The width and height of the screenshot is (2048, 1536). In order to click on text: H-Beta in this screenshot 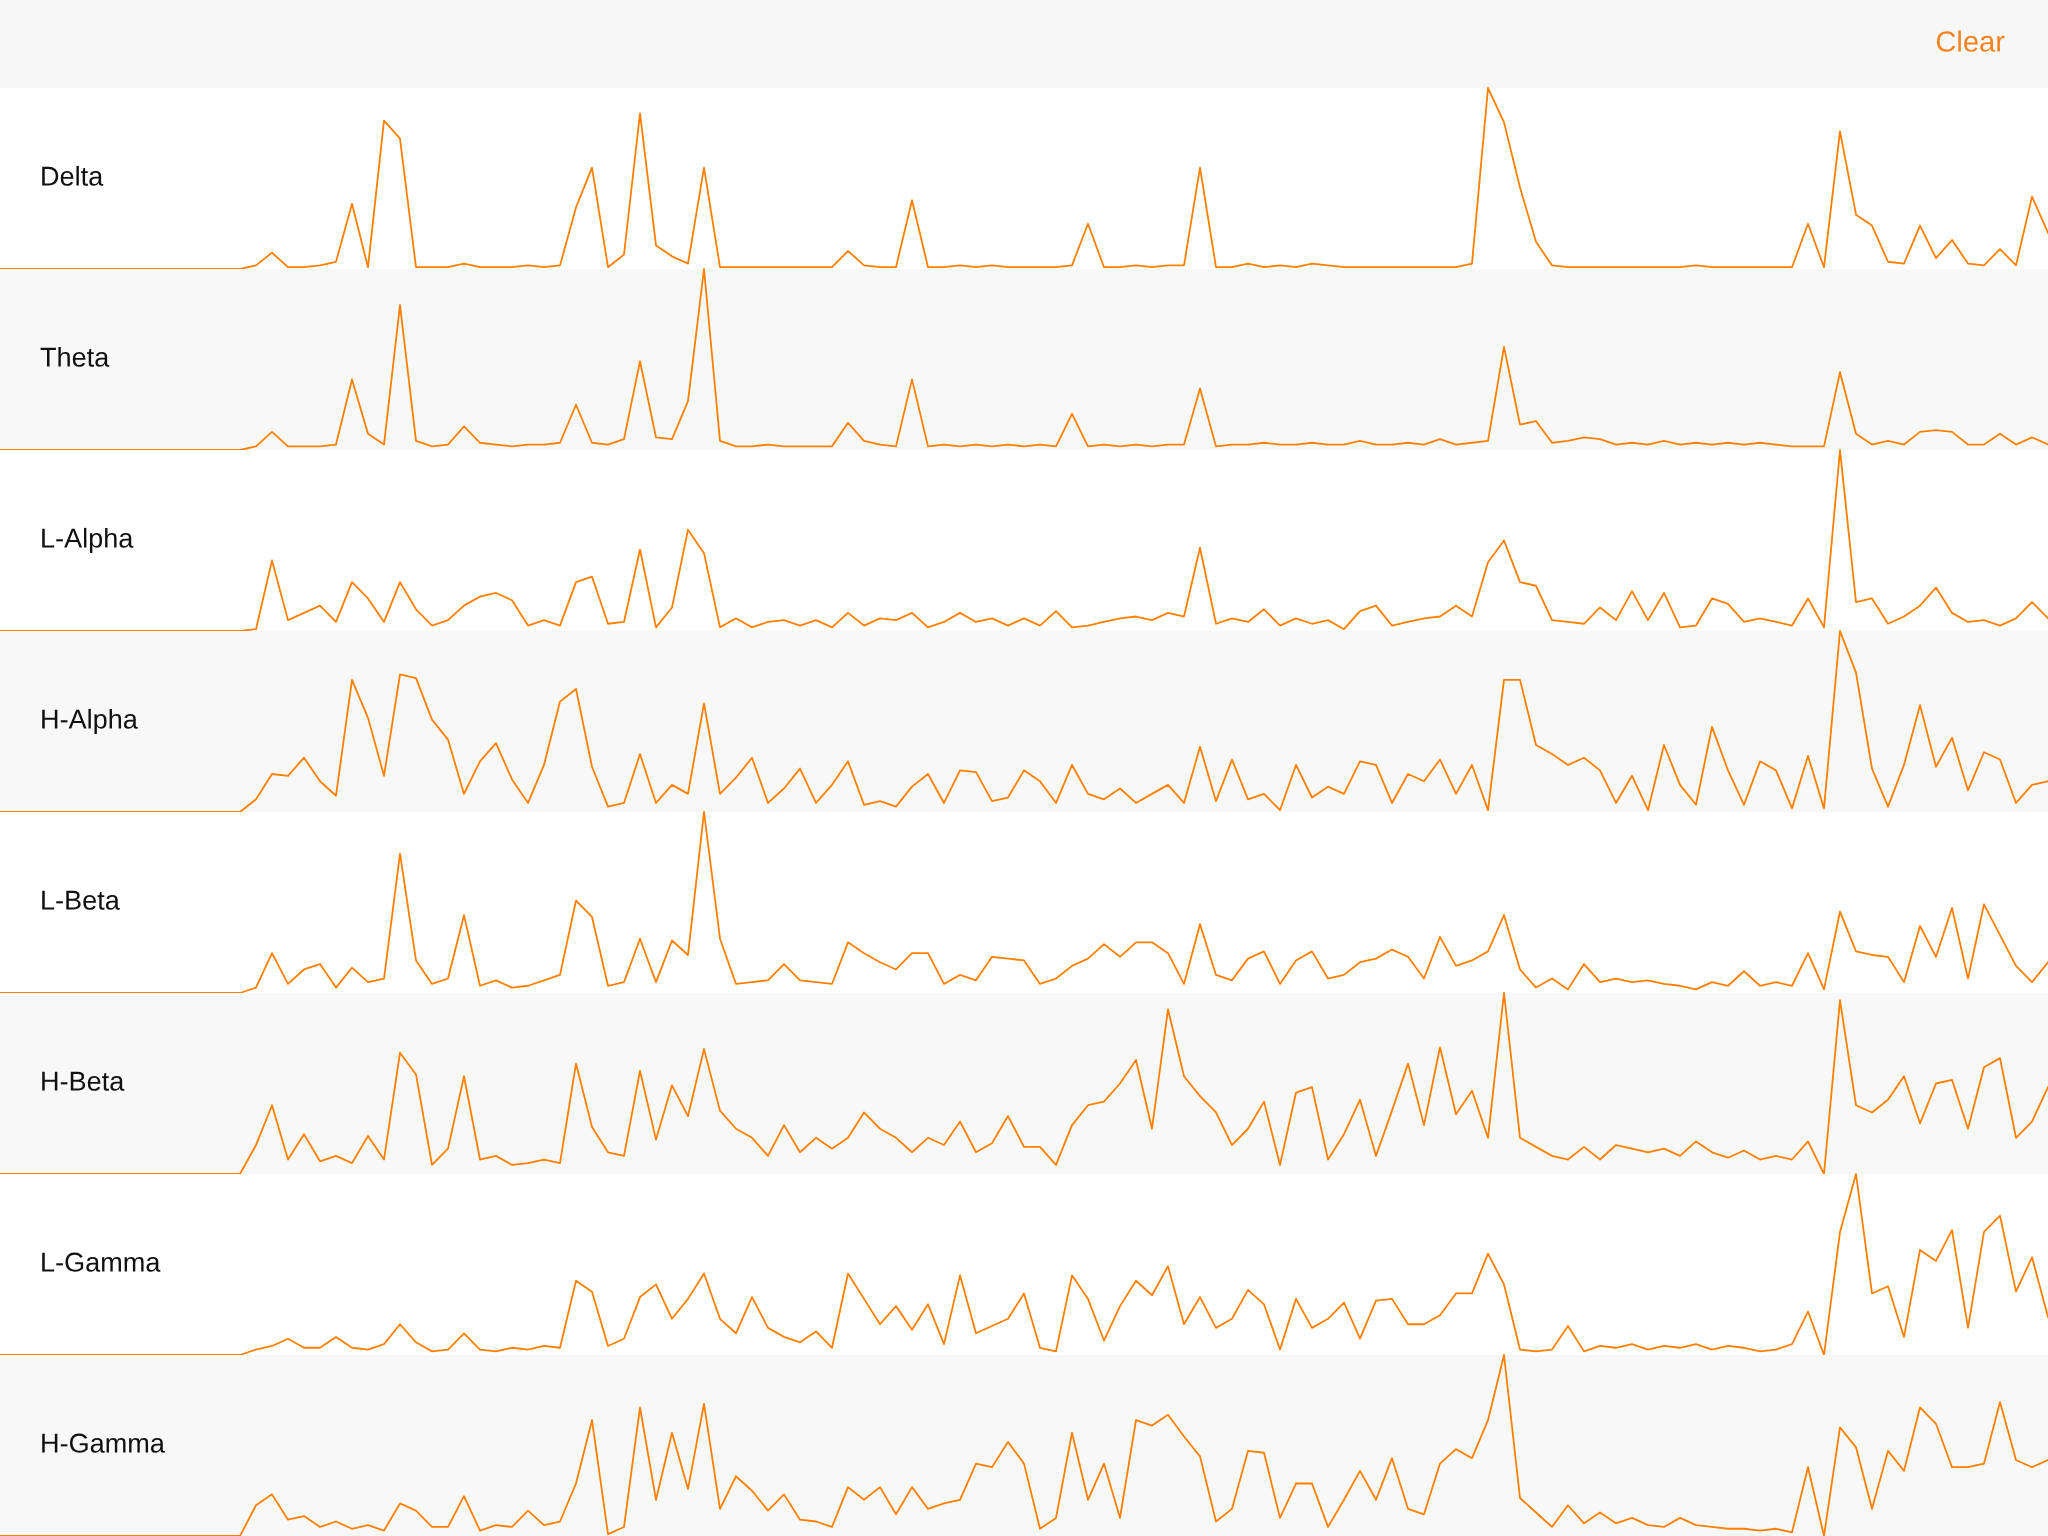, I will do `click(83, 1081)`.